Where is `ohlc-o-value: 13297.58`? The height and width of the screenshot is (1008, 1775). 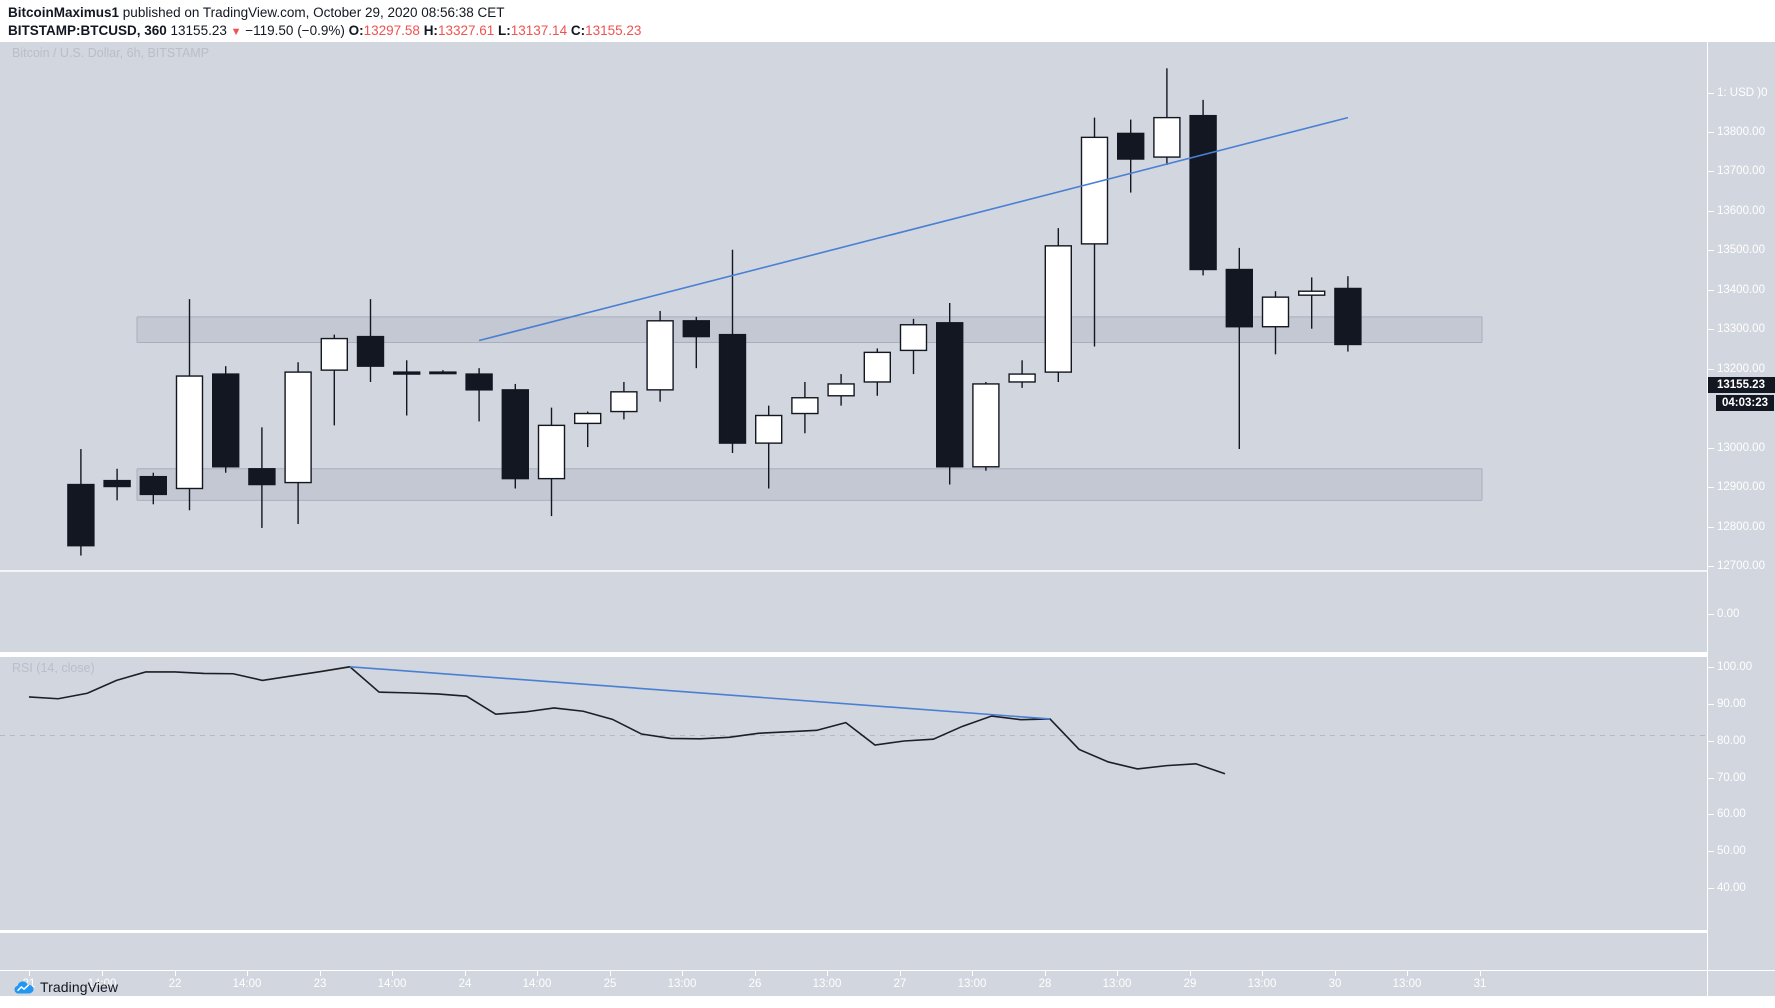 ohlc-o-value: 13297.58 is located at coordinates (391, 30).